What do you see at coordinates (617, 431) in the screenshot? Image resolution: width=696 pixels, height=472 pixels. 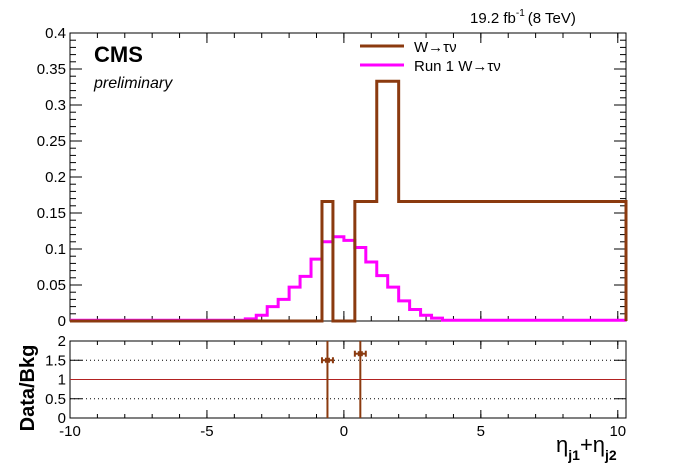 I see `x-tick-label: 10` at bounding box center [617, 431].